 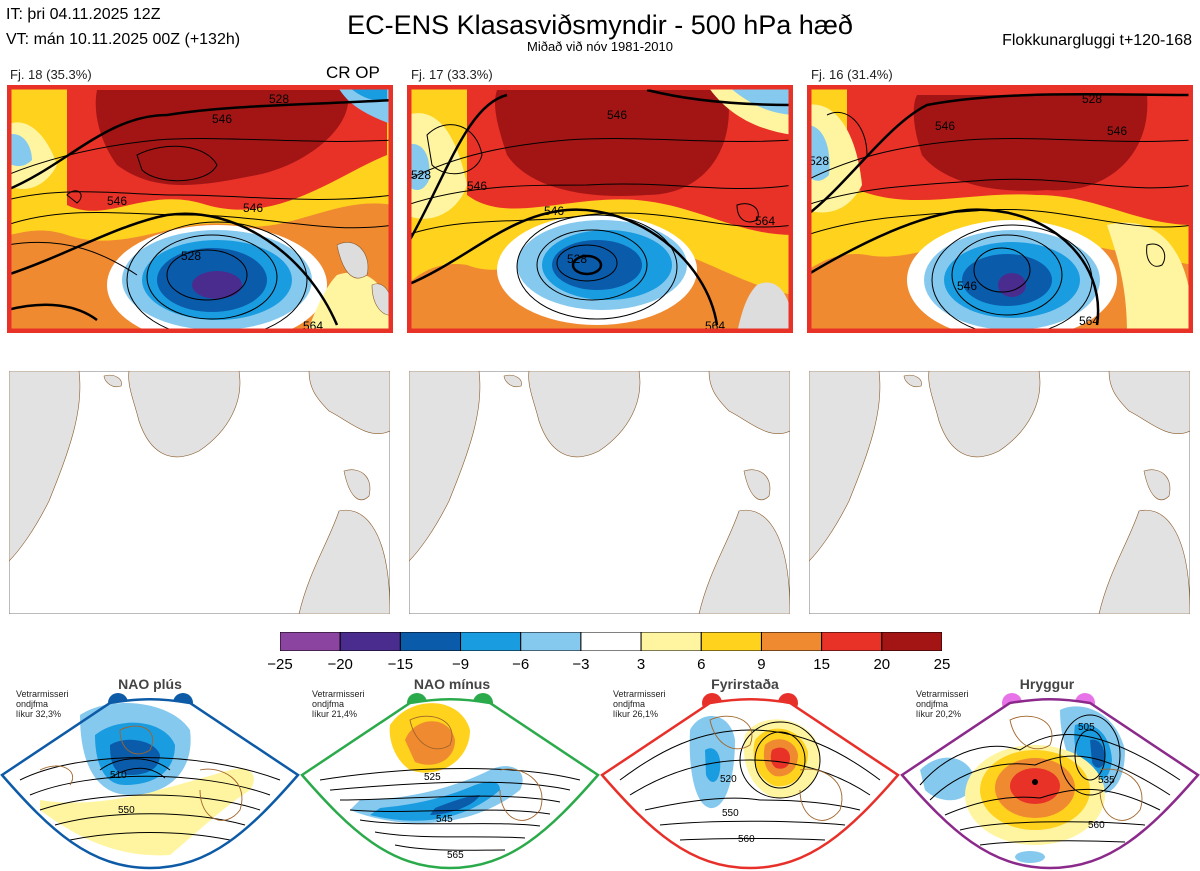 What do you see at coordinates (452, 74) in the screenshot?
I see `cluster-2-label: Fj. 17 (33.3%)` at bounding box center [452, 74].